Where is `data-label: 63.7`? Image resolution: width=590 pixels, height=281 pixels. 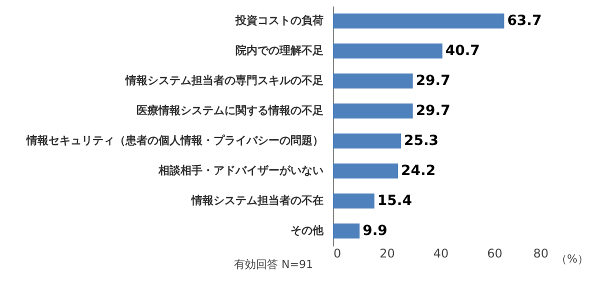 data-label: 63.7 is located at coordinates (524, 21).